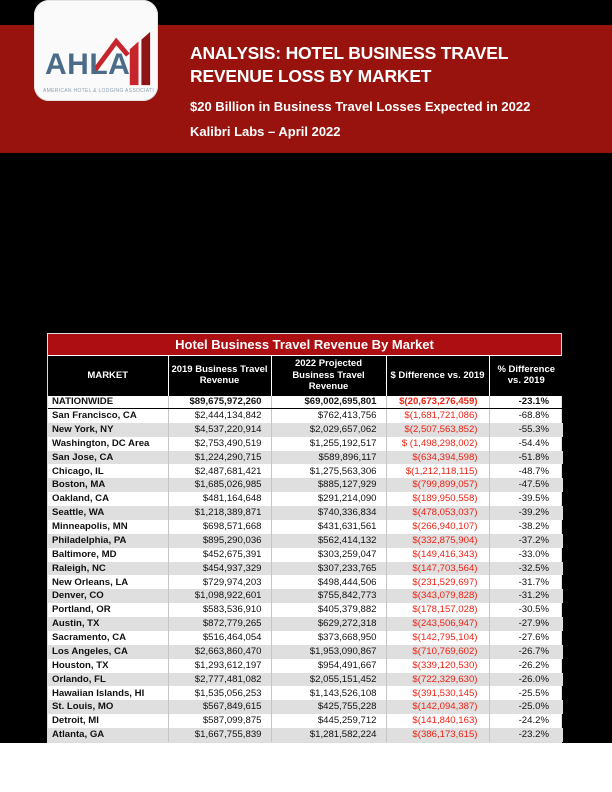 The width and height of the screenshot is (612, 792). What do you see at coordinates (88, 64) in the screenshot?
I see `ahla-logo-acronym: AHLA` at bounding box center [88, 64].